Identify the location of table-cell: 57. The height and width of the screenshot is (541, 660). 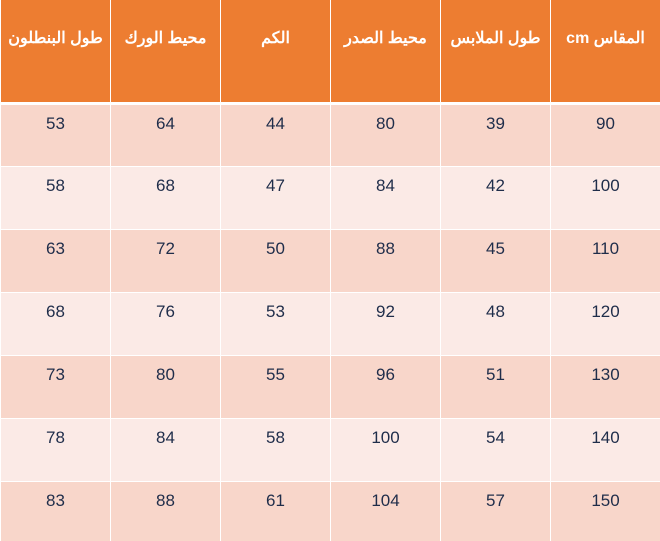
(495, 511).